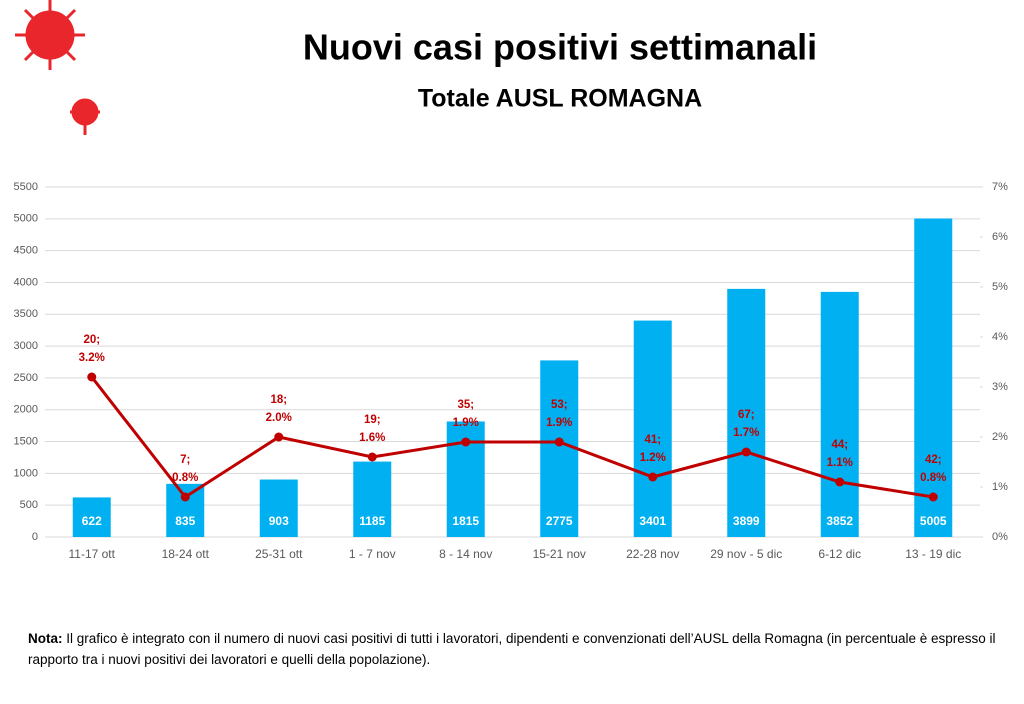  Describe the element at coordinates (1000, 387) in the screenshot. I see `y2-tick-label: 3%` at that location.